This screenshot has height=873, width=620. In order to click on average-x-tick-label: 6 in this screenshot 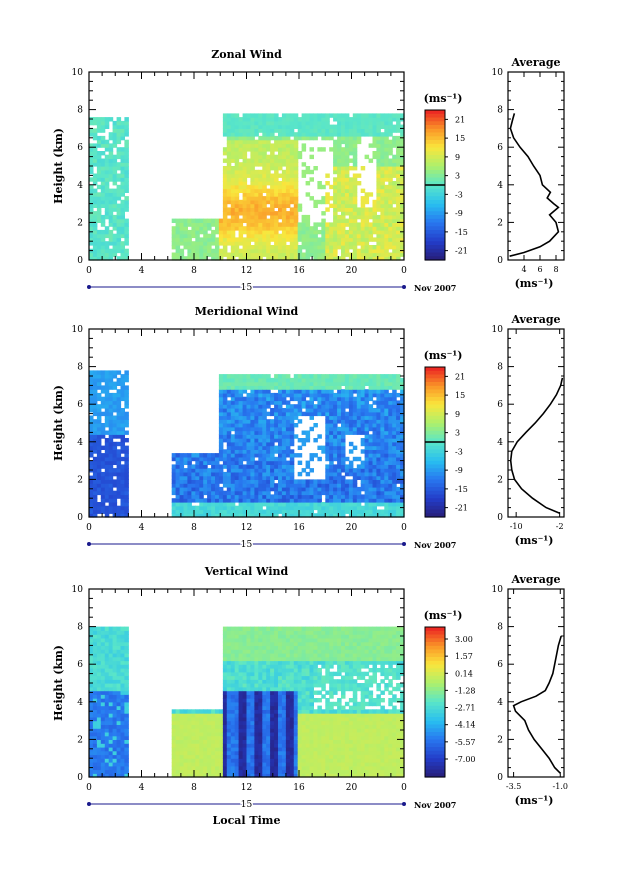, I will do `click(539, 269)`.